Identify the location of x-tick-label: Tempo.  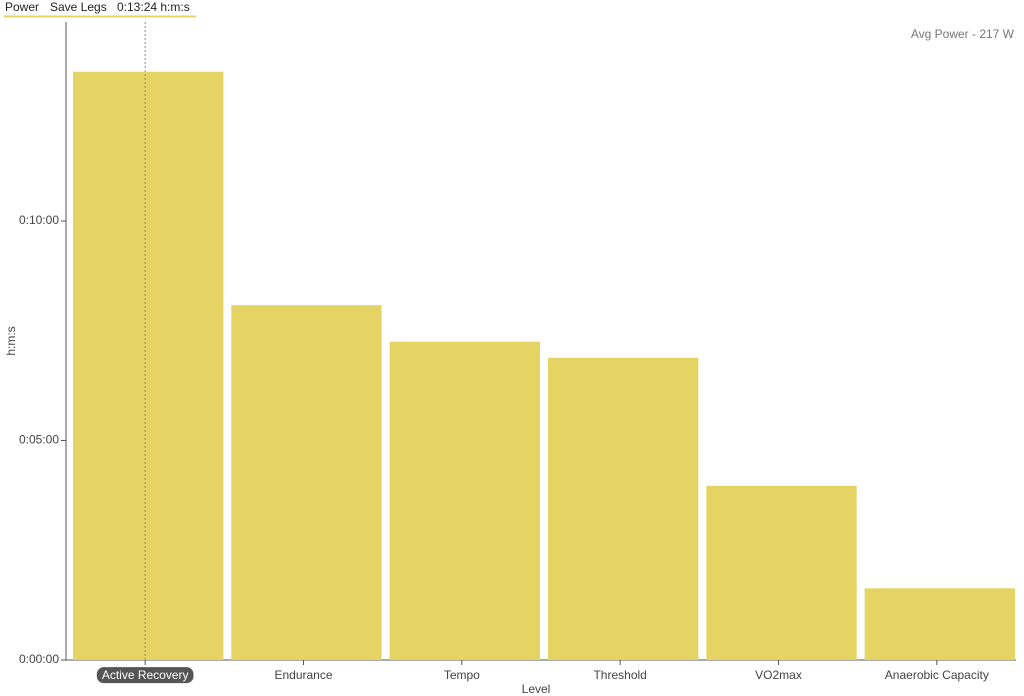
(462, 675).